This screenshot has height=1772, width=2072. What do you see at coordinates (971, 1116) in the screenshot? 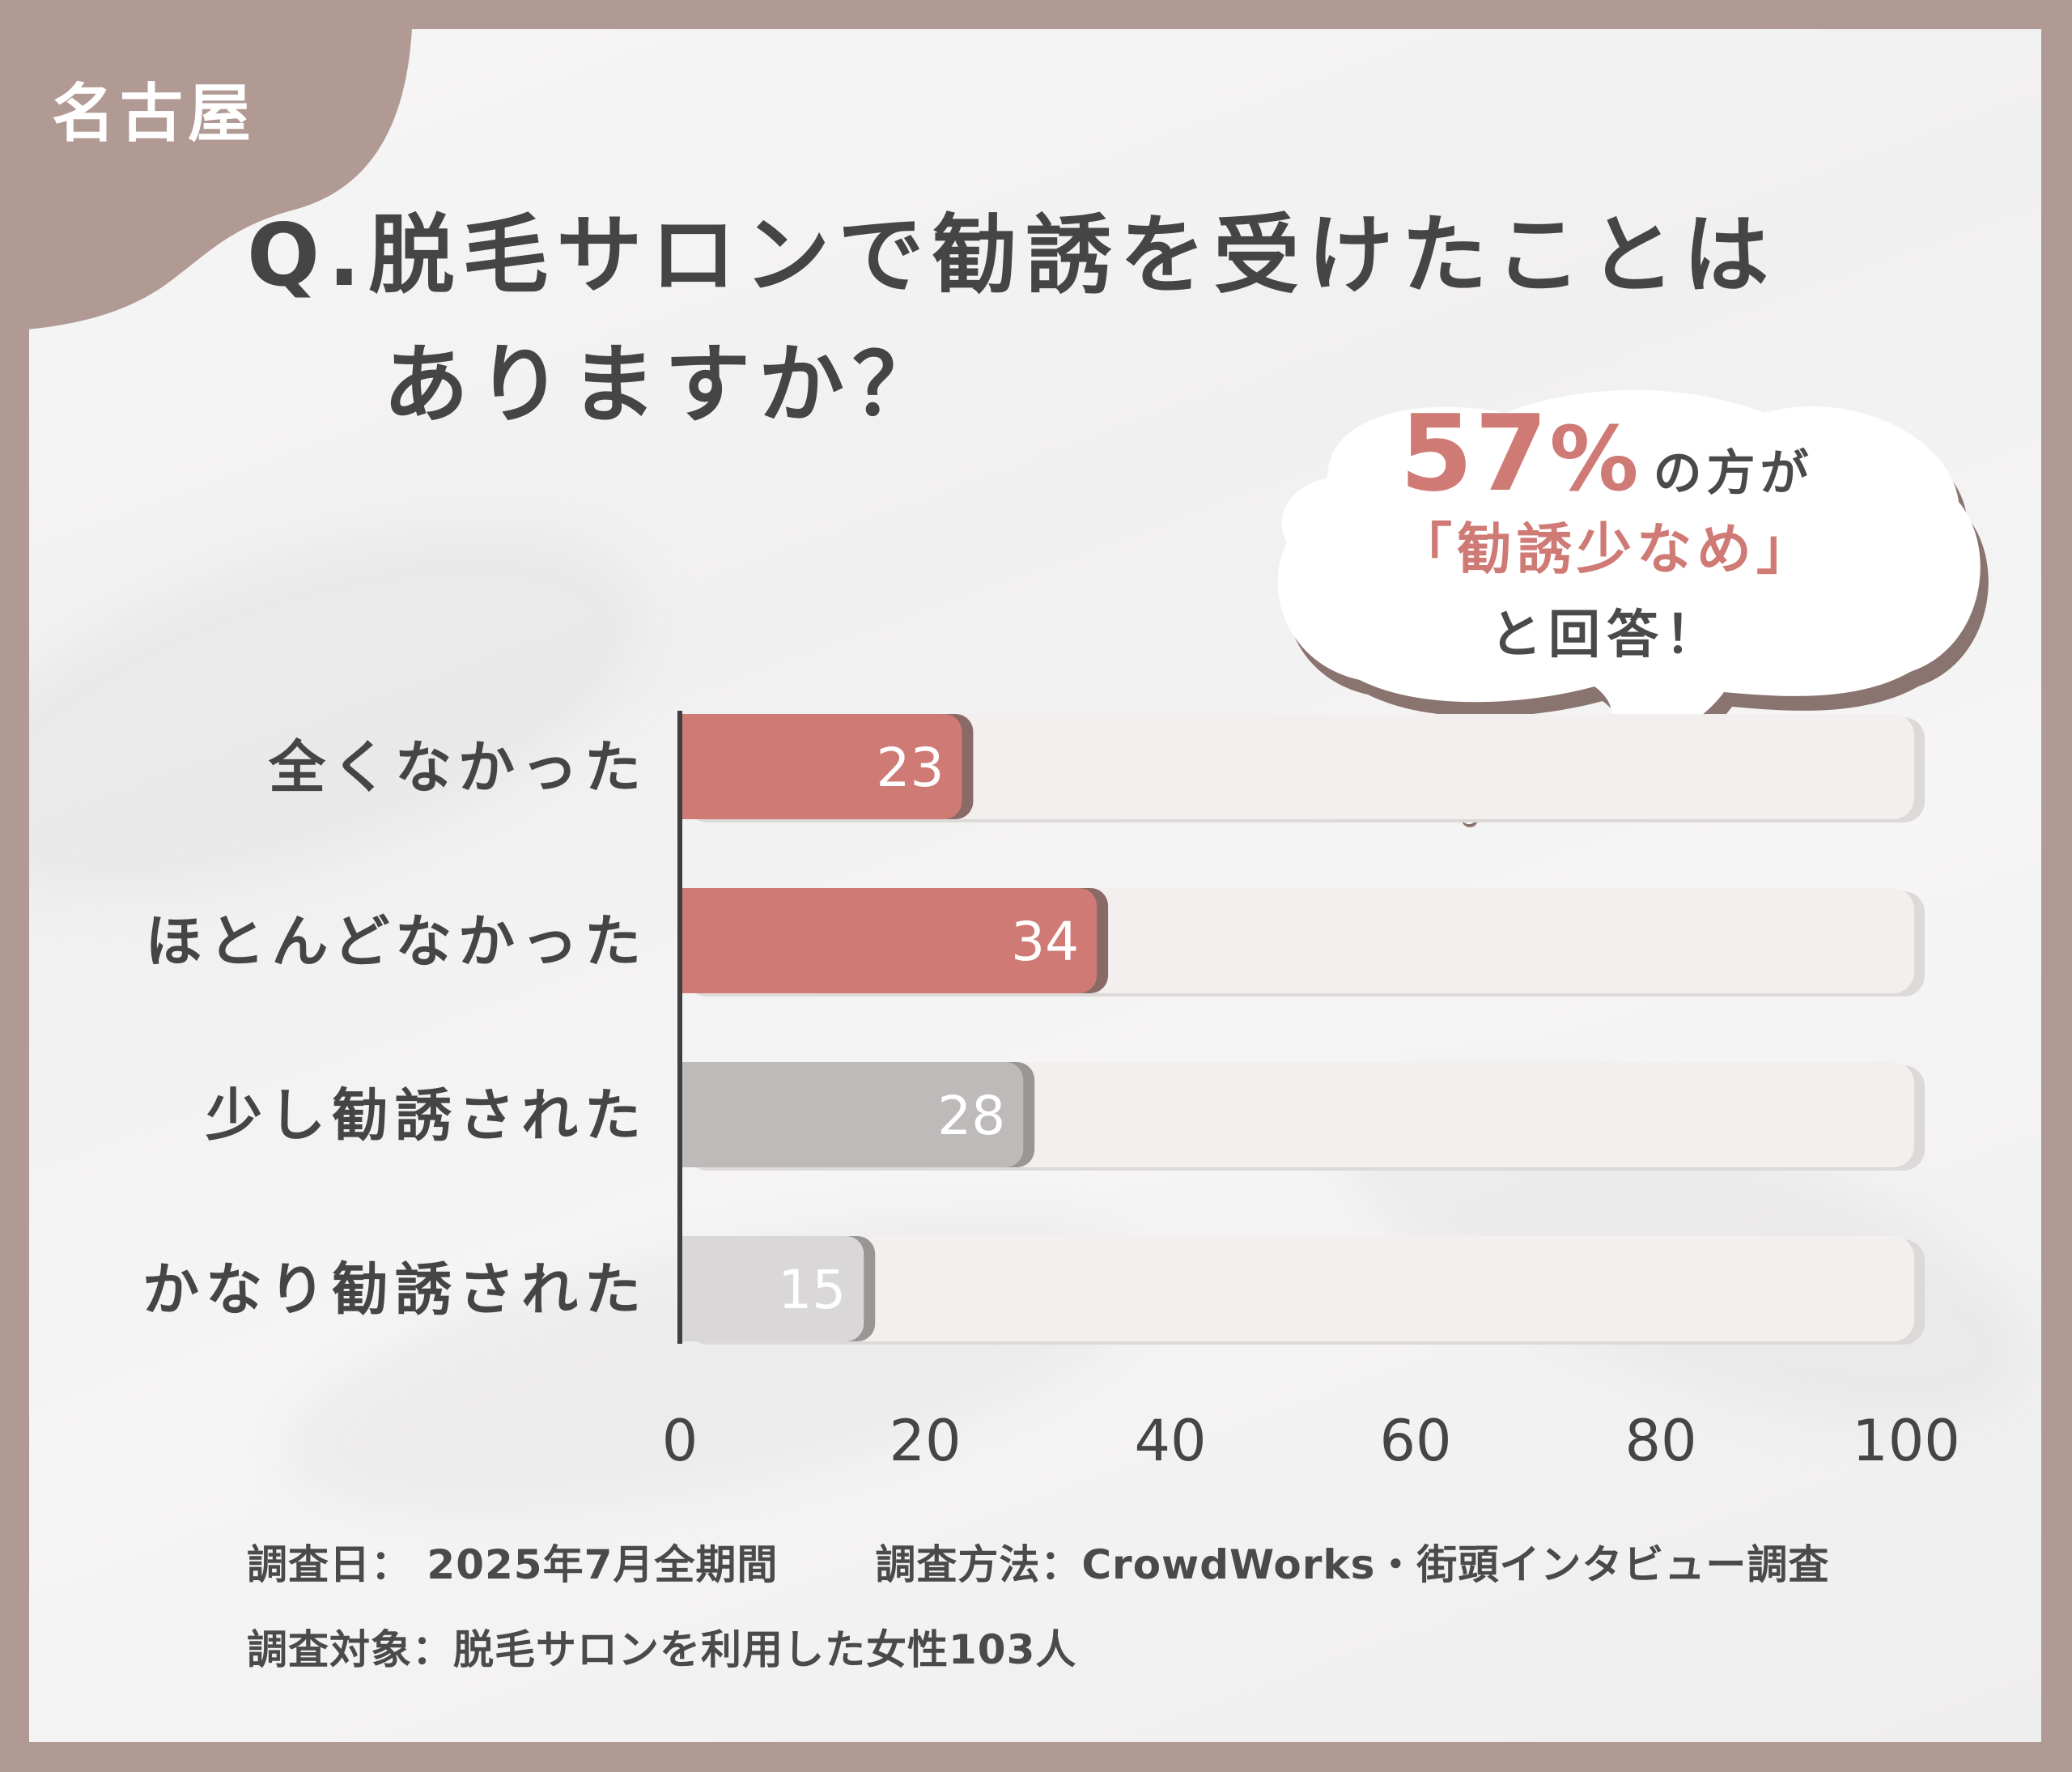
I see `data-label: 28` at bounding box center [971, 1116].